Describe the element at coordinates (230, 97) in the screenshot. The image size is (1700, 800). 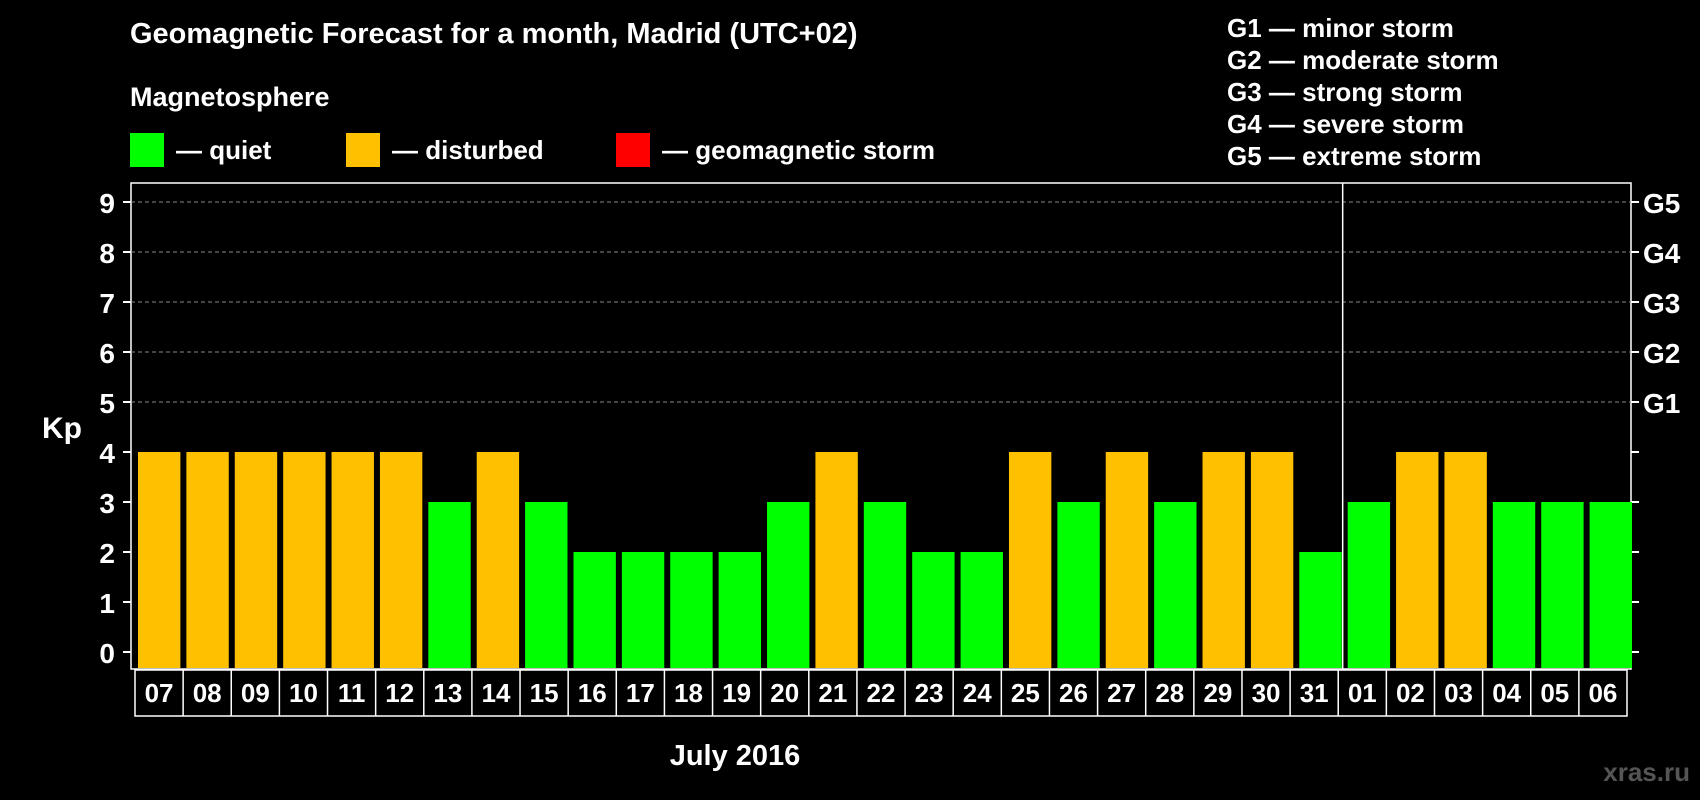
I see `legend-subtitle: Magnetosphere` at that location.